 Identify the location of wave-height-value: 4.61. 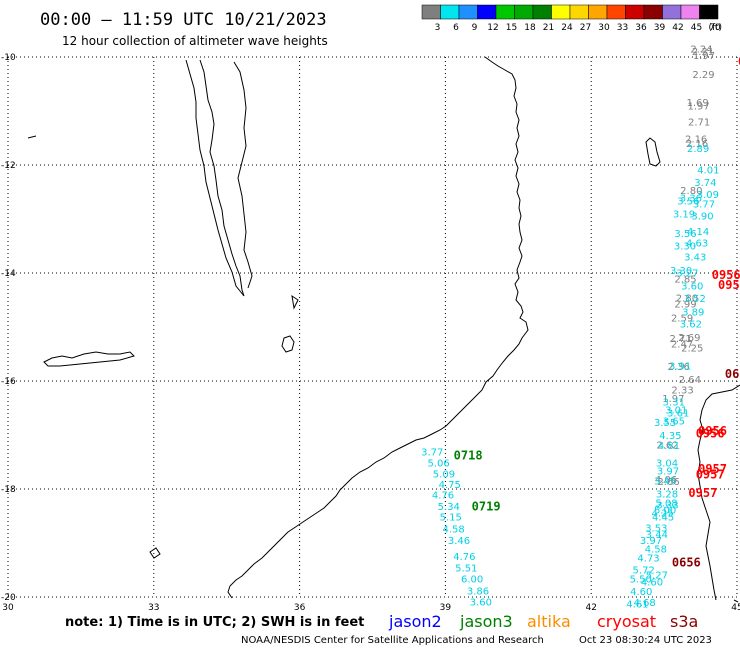
(637, 605).